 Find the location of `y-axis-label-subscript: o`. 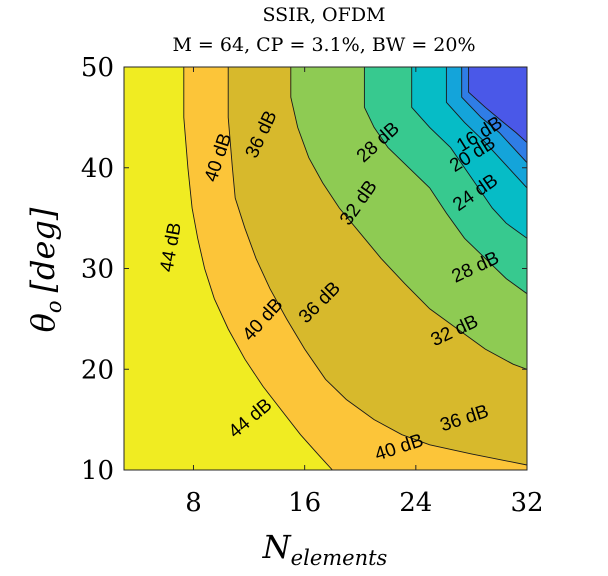

y-axis-label-subscript: o is located at coordinates (54, 306).